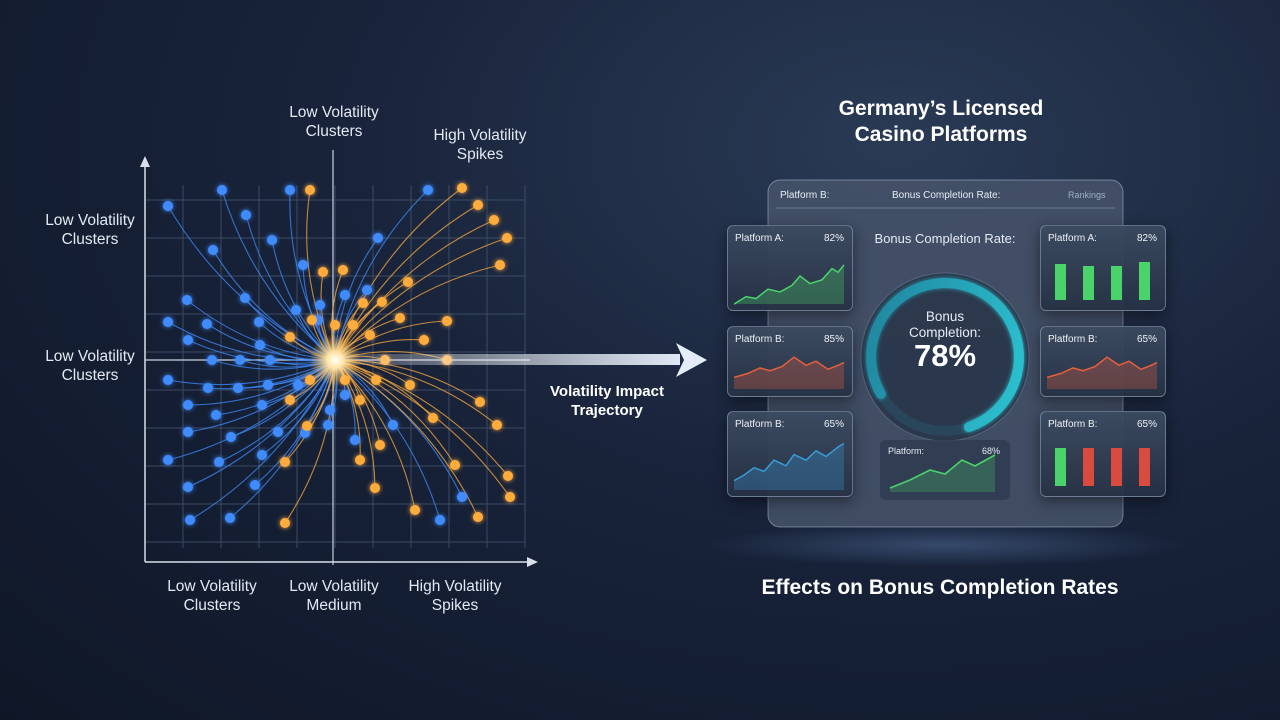 The width and height of the screenshot is (1280, 720). I want to click on header-menu: Rankings, so click(1087, 195).